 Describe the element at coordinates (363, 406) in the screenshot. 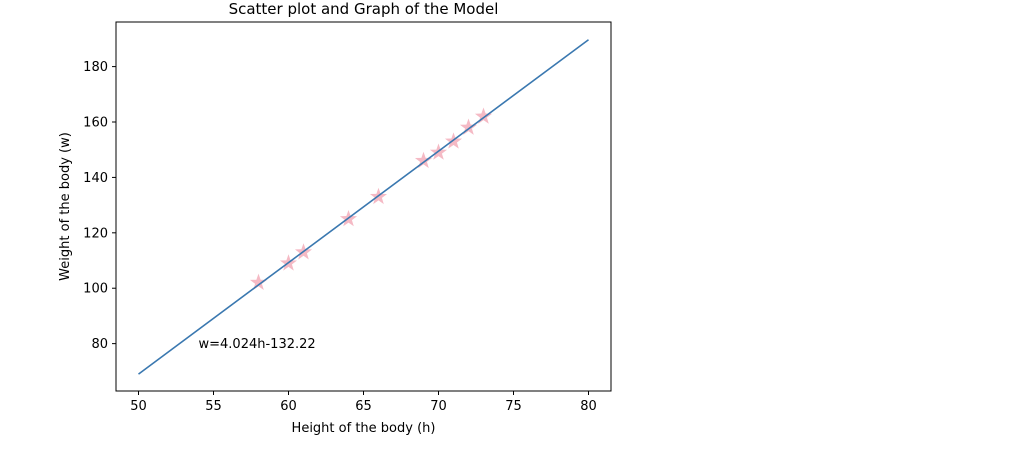

I see `x-tick-label: 65` at that location.